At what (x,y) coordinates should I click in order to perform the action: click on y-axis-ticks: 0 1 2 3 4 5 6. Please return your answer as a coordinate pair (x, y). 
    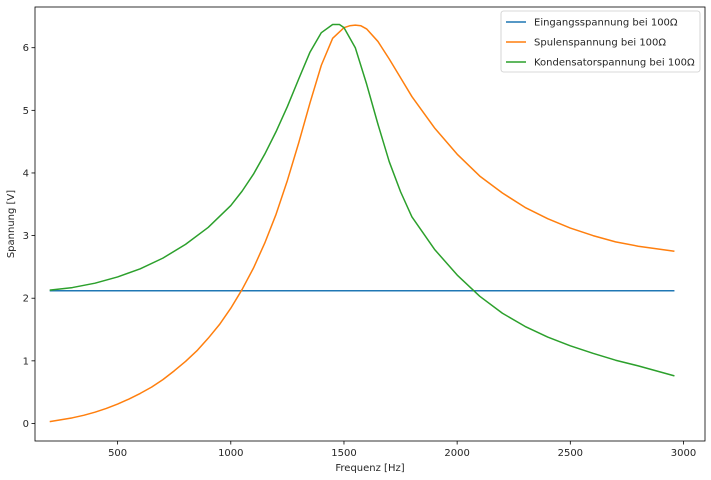
    Looking at the image, I should click on (29, 236).